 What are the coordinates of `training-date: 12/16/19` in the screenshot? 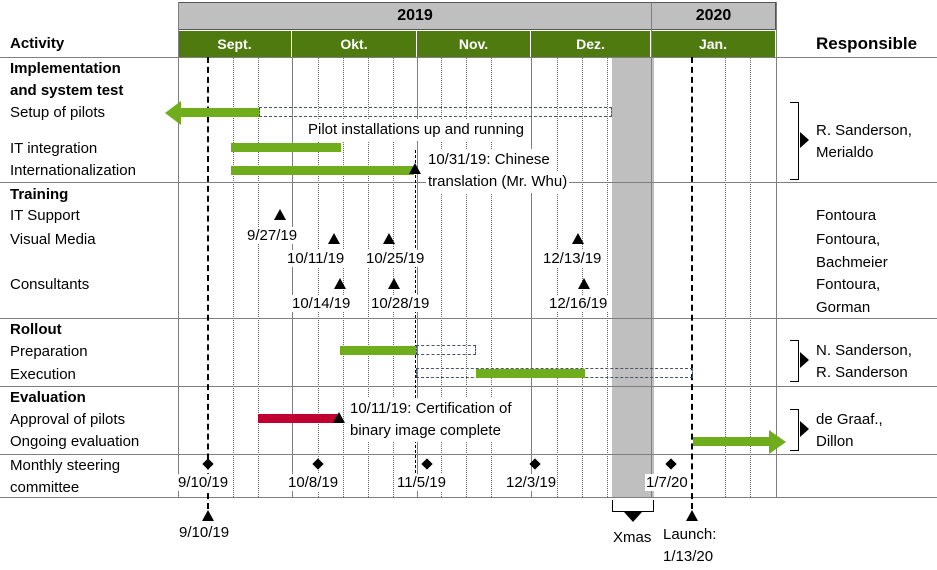 It's located at (578, 303).